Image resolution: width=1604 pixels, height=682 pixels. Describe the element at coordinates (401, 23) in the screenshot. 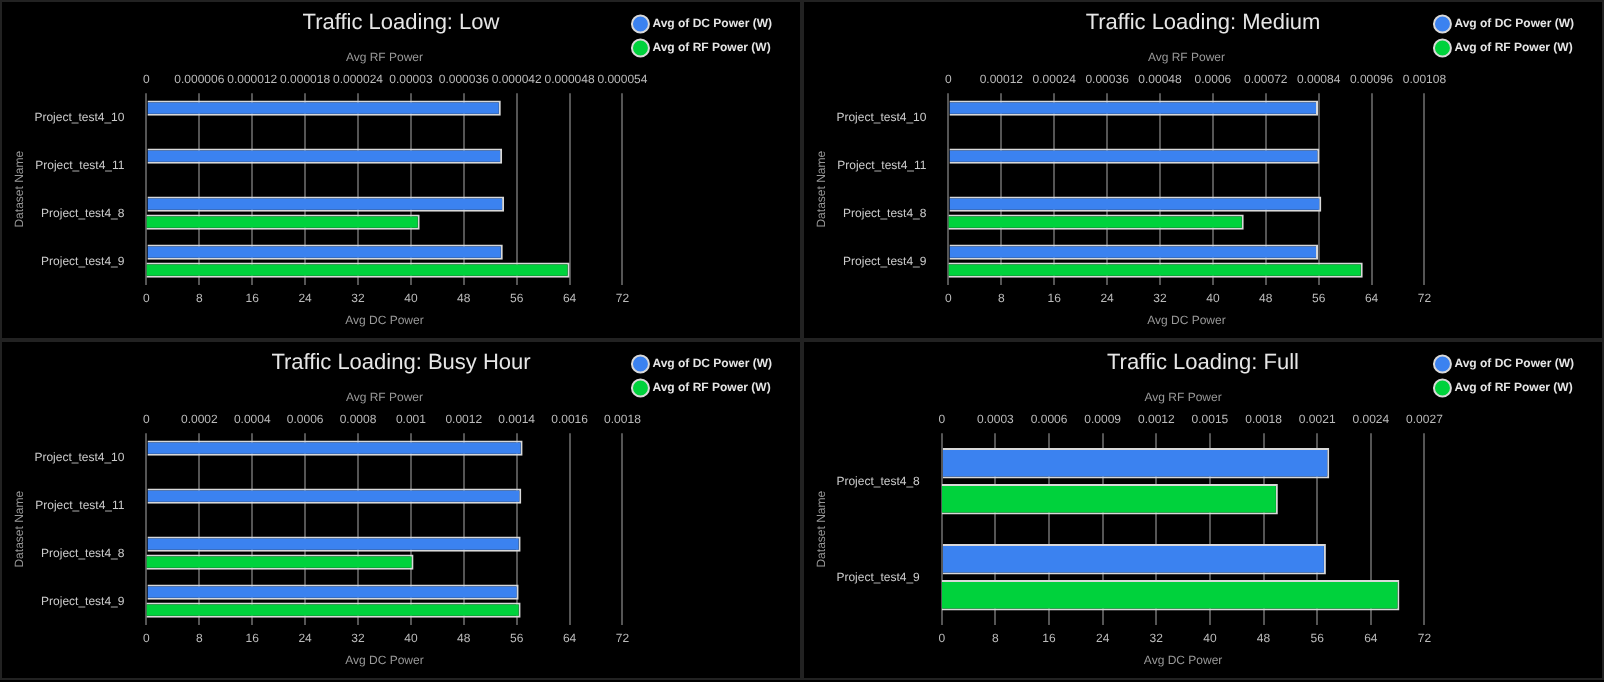

I see `chart-title: Traffic Loading: Low` at that location.